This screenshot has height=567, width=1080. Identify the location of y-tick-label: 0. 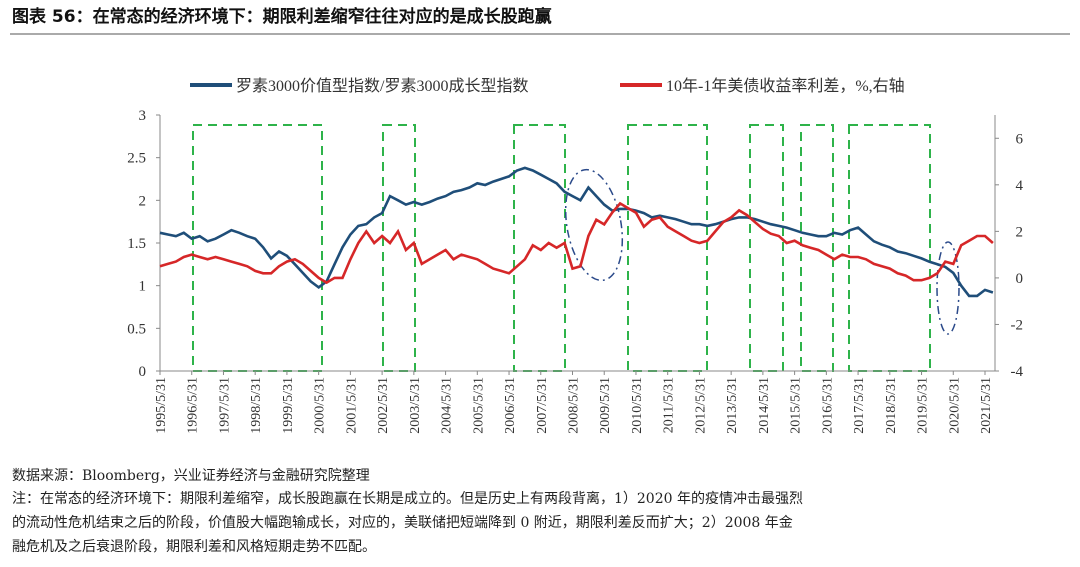
(143, 372).